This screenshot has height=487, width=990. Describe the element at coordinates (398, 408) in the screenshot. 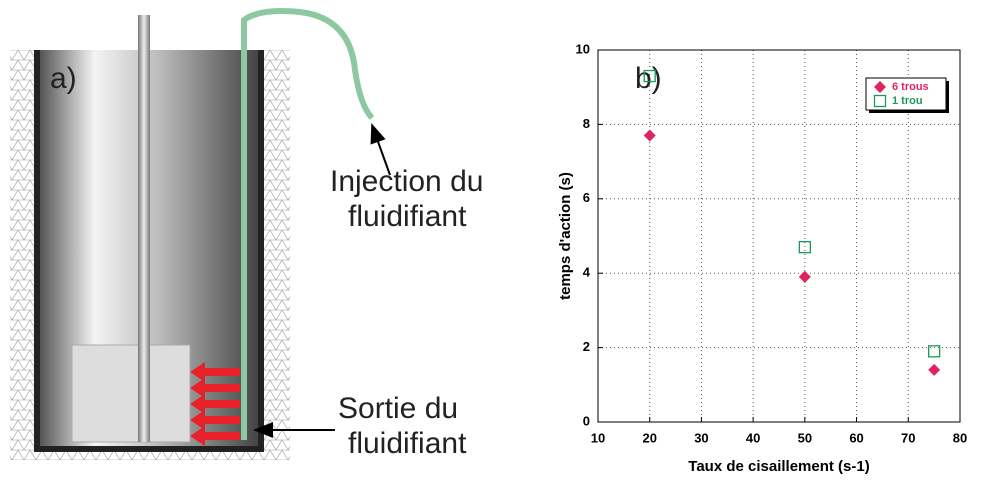

I see `label: Sortie du` at that location.